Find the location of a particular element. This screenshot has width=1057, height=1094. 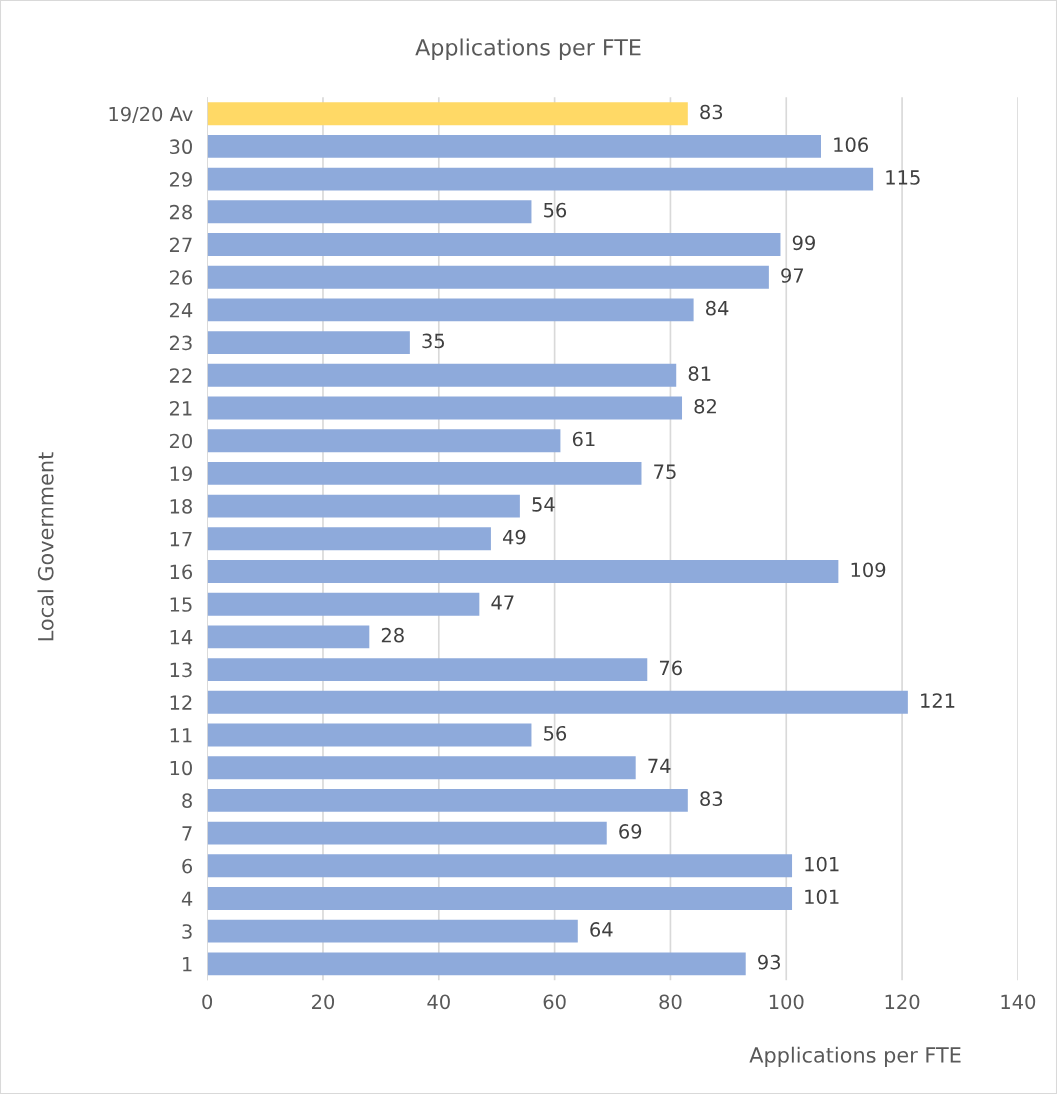

y-tick-label: 7 is located at coordinates (187, 833).